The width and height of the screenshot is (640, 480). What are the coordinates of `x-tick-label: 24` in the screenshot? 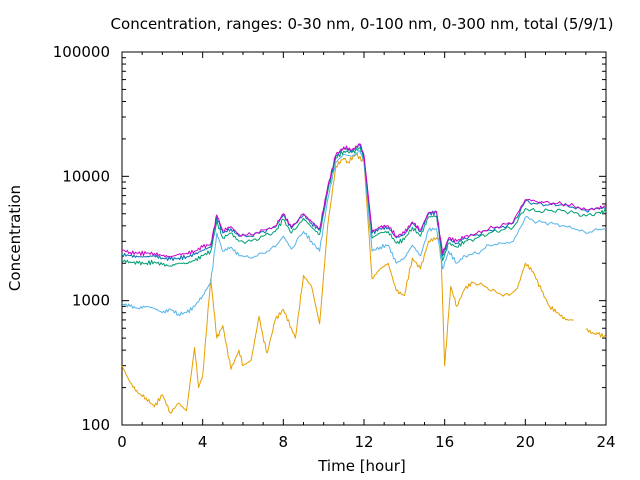 It's located at (605, 442).